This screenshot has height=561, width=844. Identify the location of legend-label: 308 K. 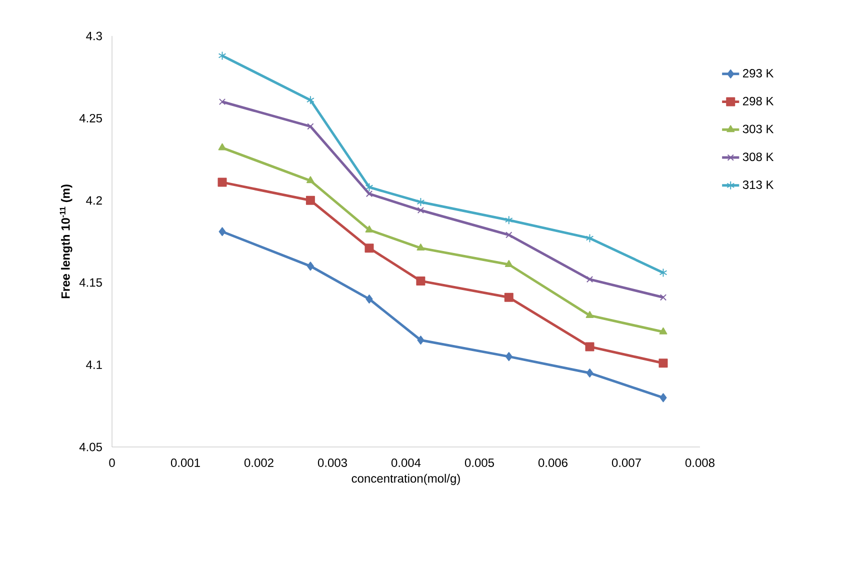
(758, 157).